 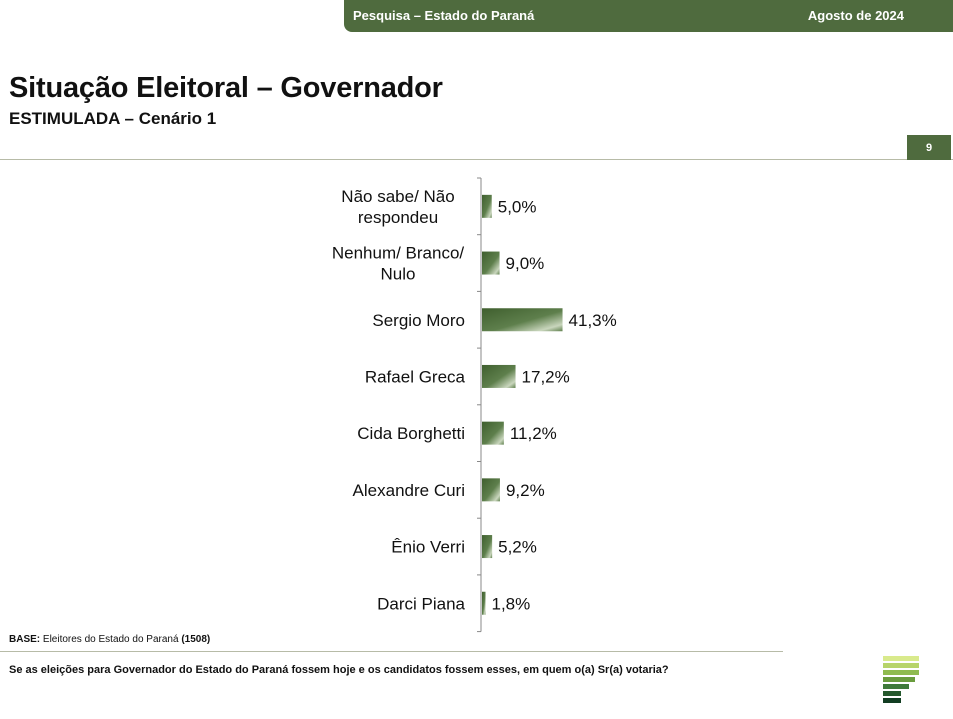 What do you see at coordinates (418, 320) in the screenshot?
I see `category-label: Sergio Moro` at bounding box center [418, 320].